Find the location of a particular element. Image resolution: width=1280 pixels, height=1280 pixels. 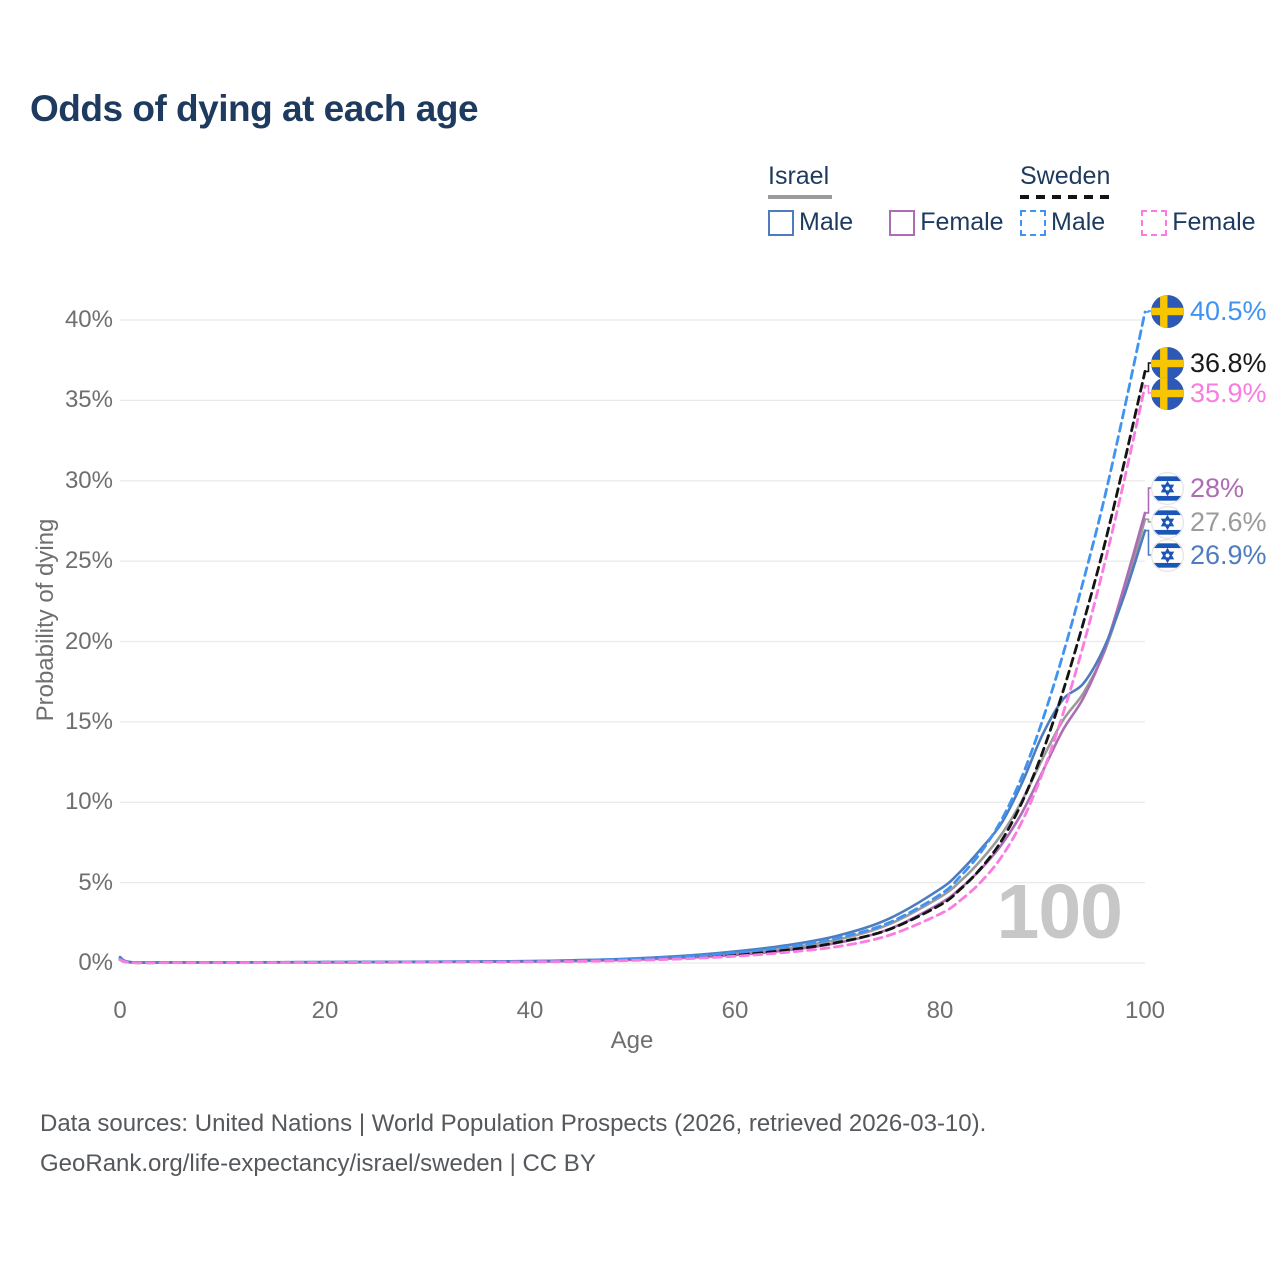

end-label-israel-female: 28% is located at coordinates (1197, 488).